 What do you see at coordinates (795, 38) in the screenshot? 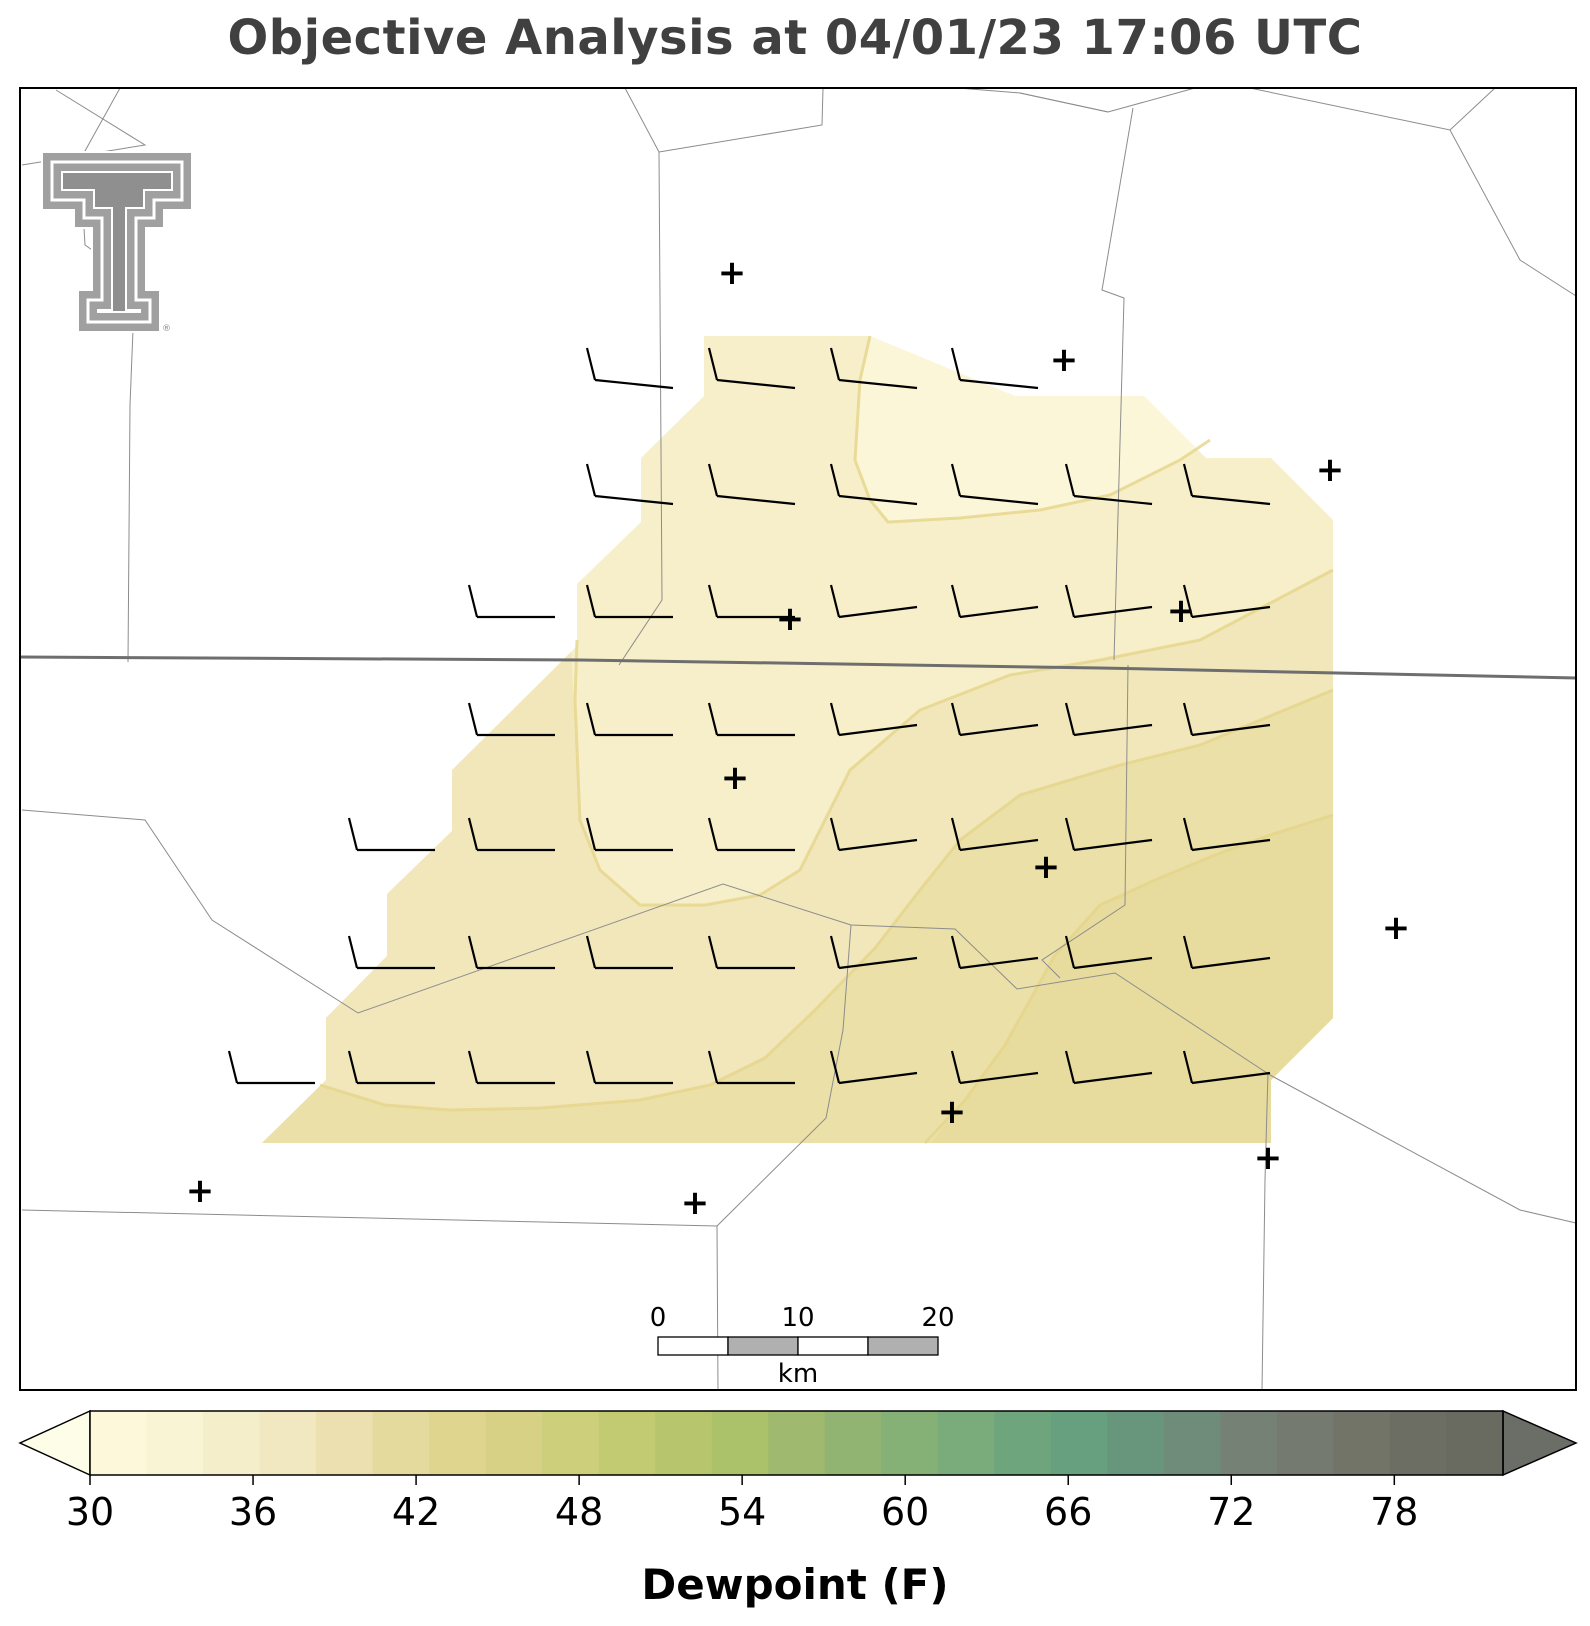
I see `map-title: Objective Analysis at 04/01/23 17:06 UTC` at bounding box center [795, 38].